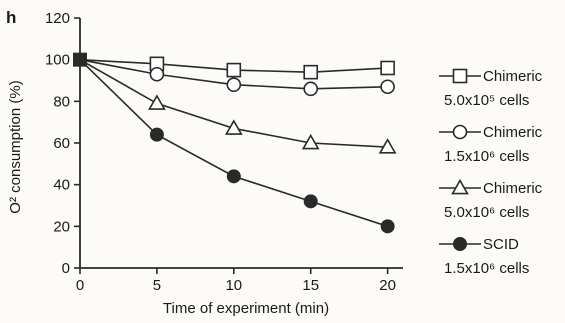 The height and width of the screenshot is (323, 565). What do you see at coordinates (491, 199) in the screenshot?
I see `legend-entry: Chimeric 5.0x10⁶ cells` at bounding box center [491, 199].